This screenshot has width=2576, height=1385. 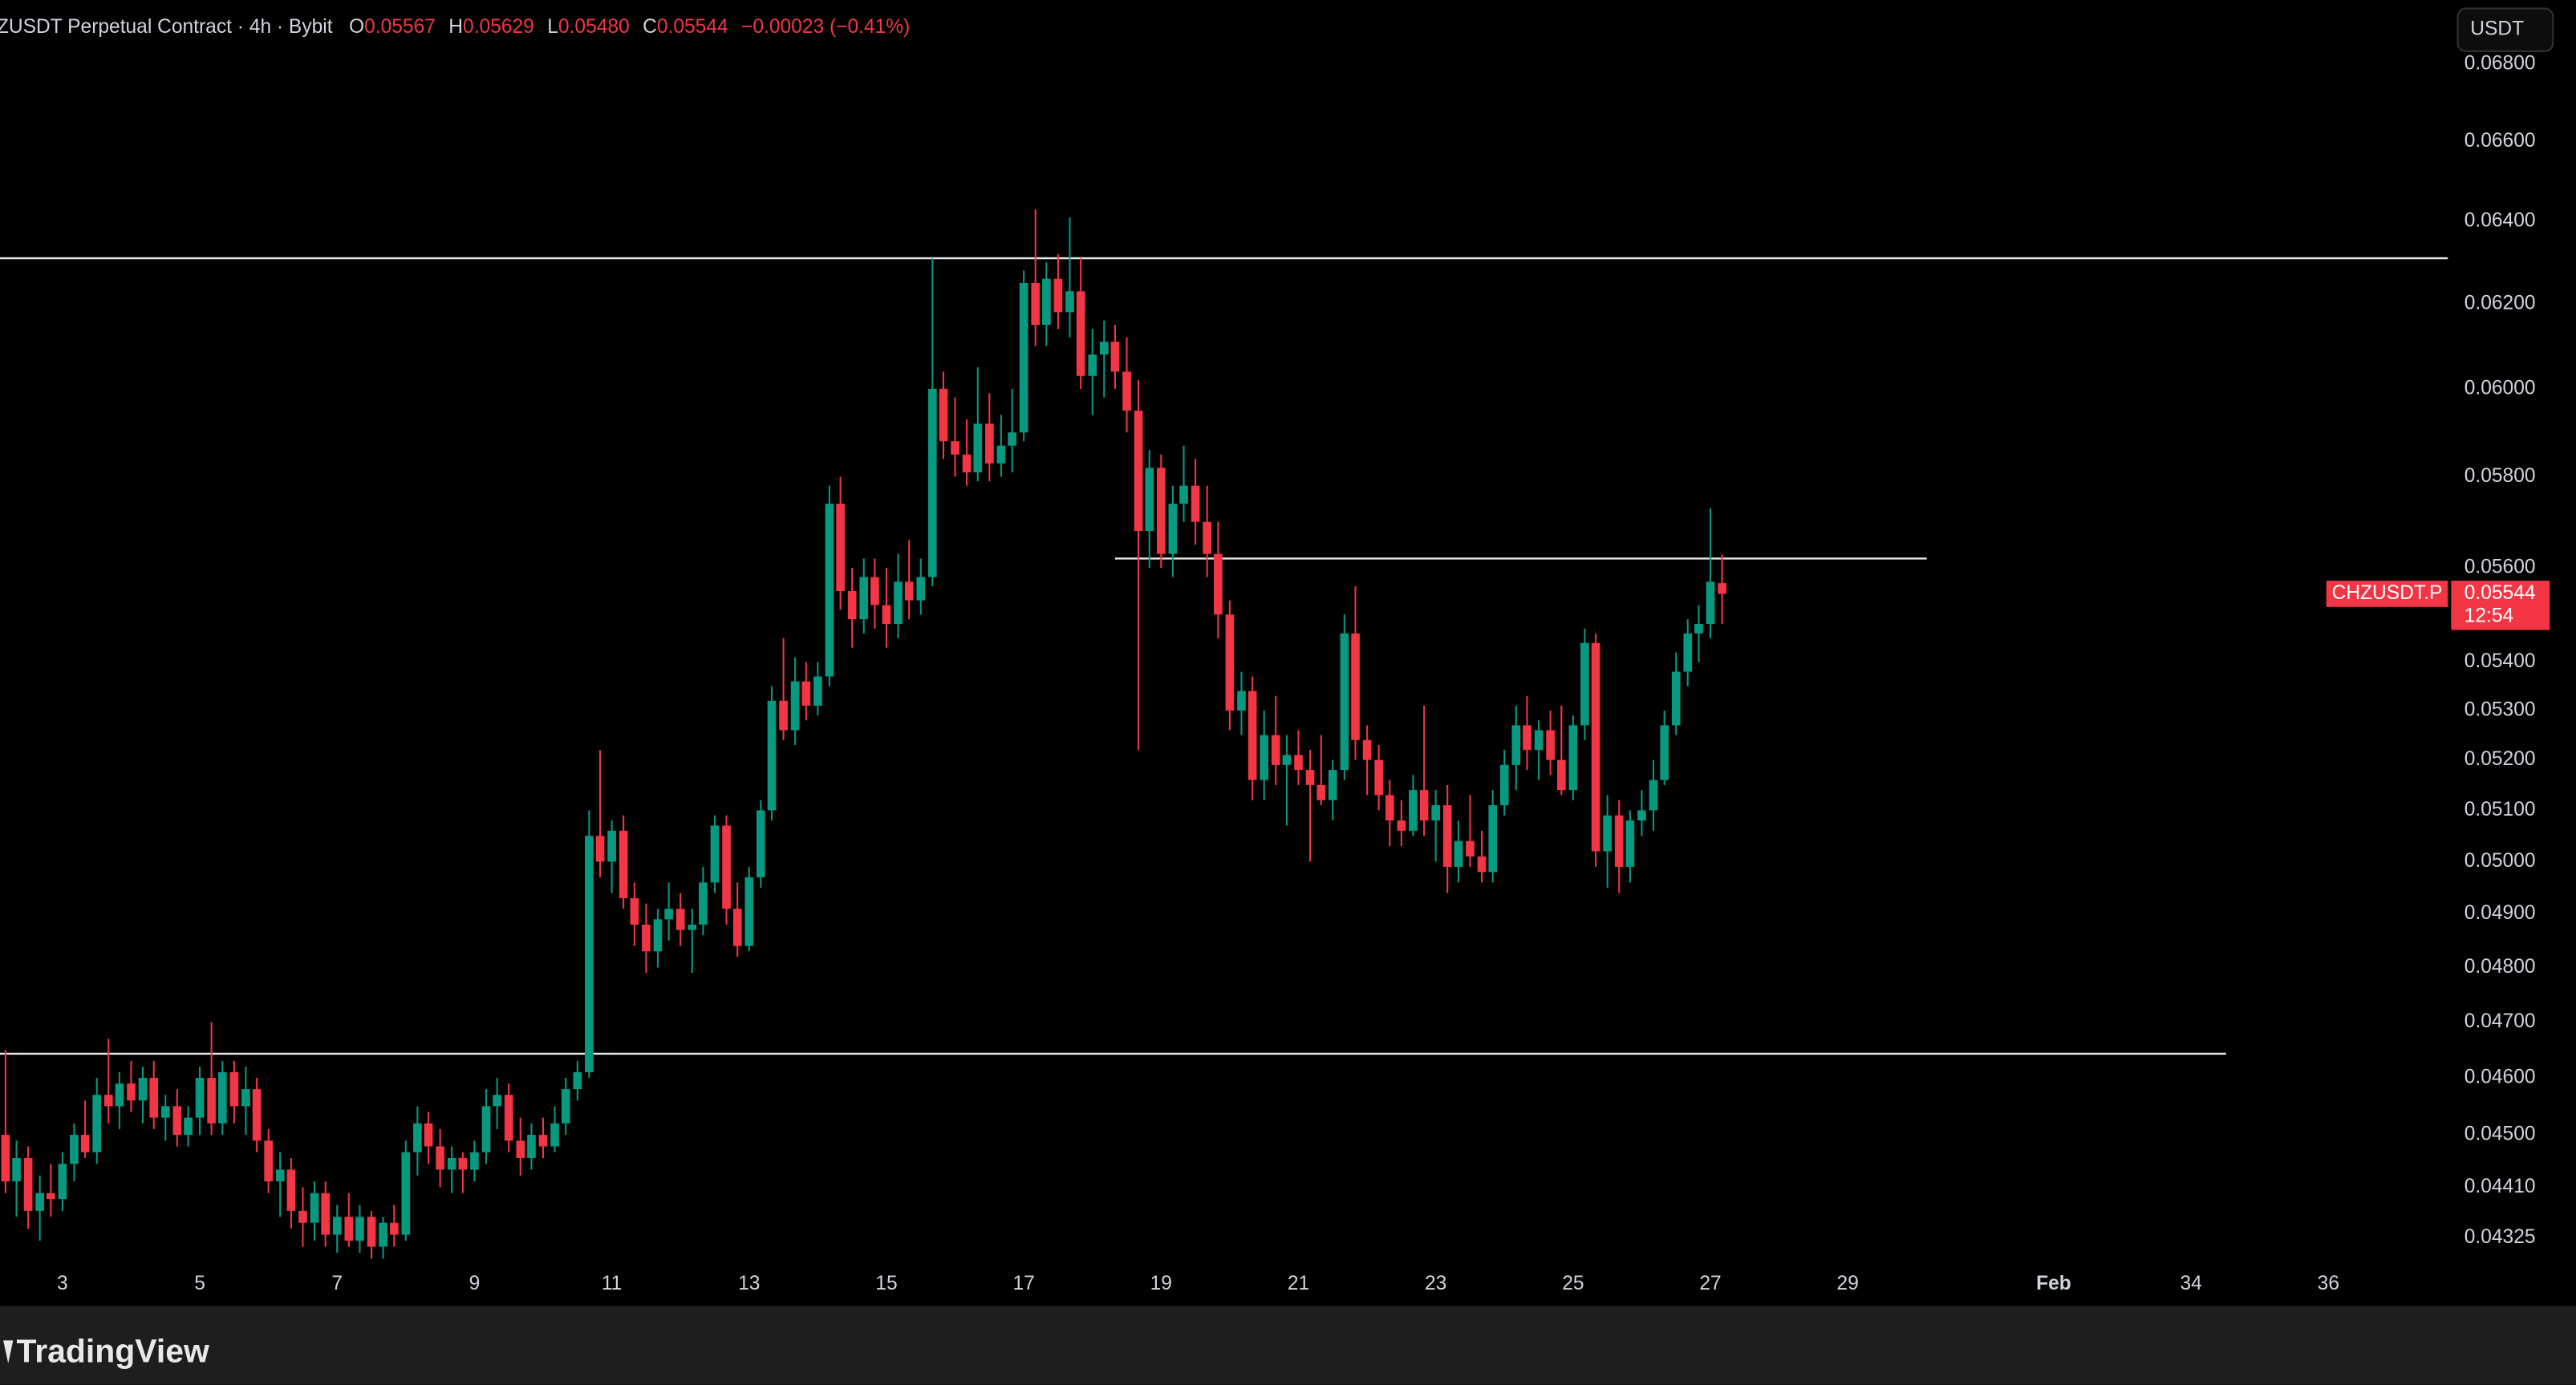 What do you see at coordinates (1573, 1283) in the screenshot?
I see `x-tick-label: 25` at bounding box center [1573, 1283].